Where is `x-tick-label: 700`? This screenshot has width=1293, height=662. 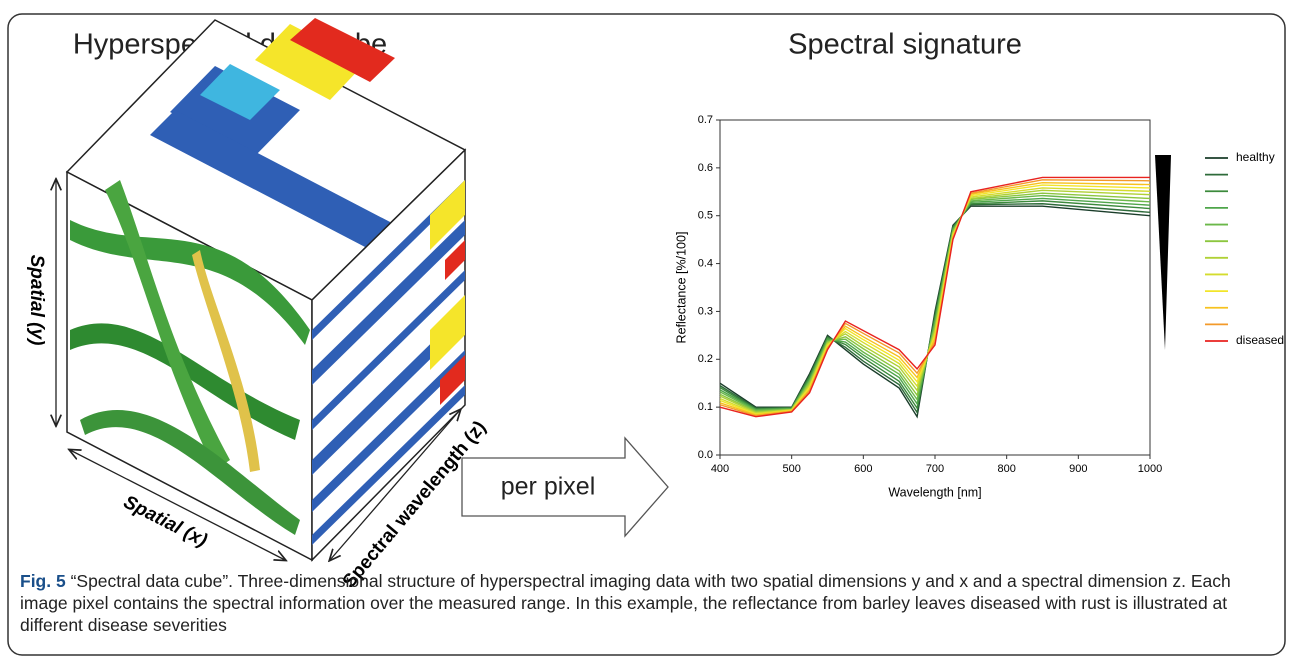
x-tick-label: 700 is located at coordinates (935, 469).